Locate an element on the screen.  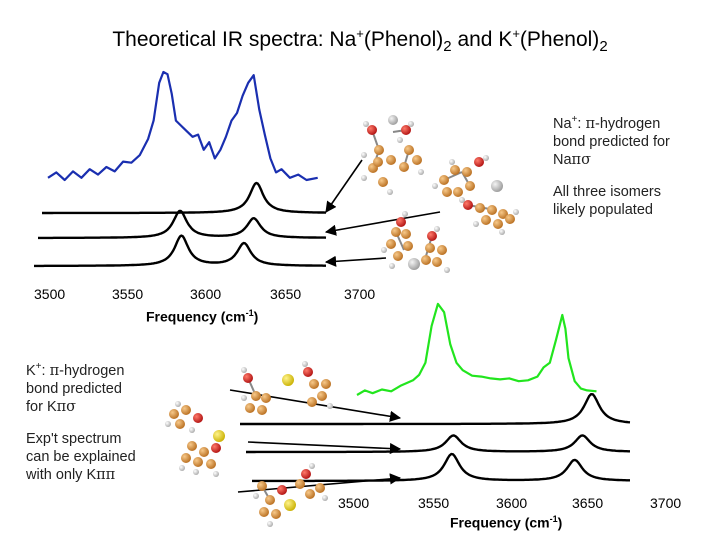
na-x-tick-label: 3650 is located at coordinates (286, 294).